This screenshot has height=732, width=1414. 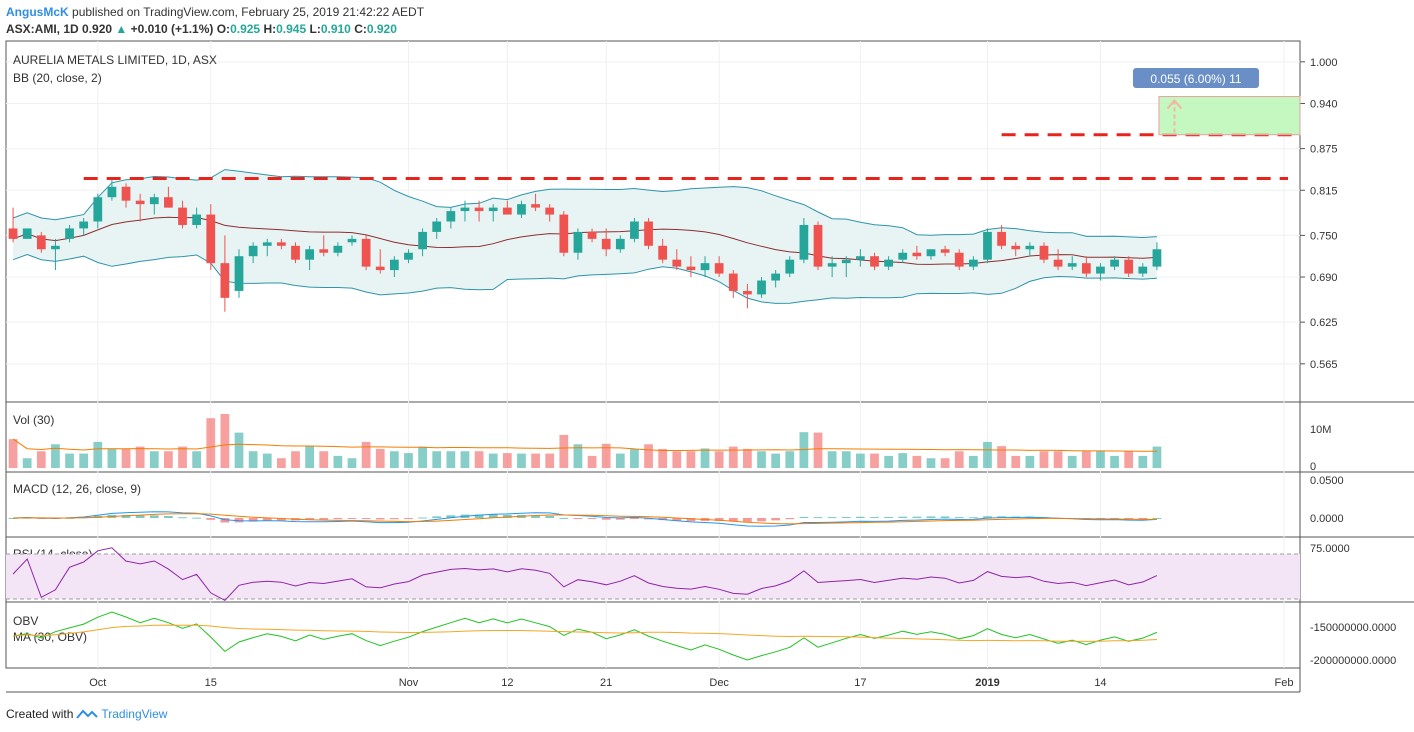 I want to click on close-label: C:, so click(x=360, y=29).